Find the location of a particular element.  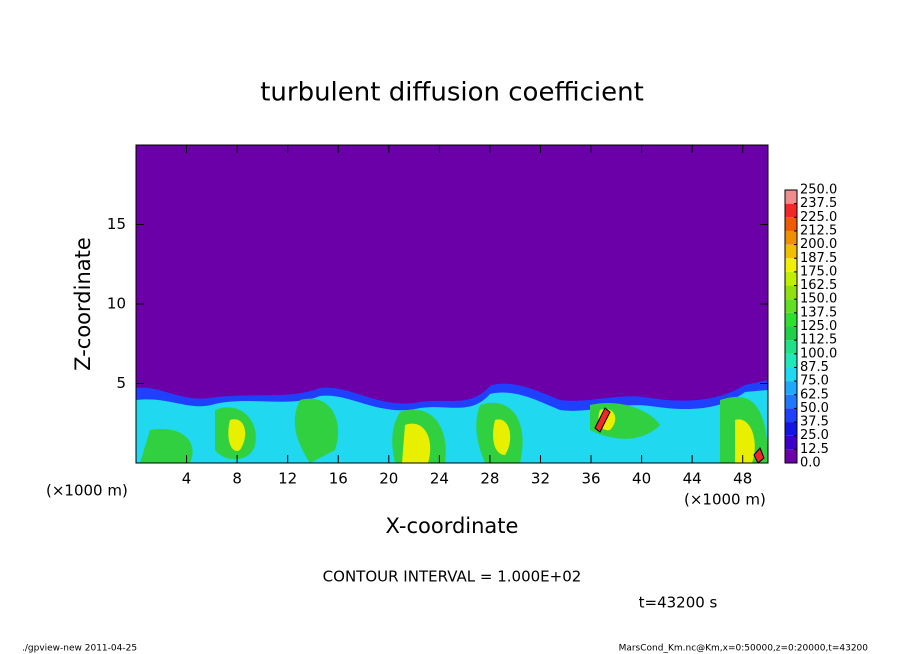

x-tick-label: 20 is located at coordinates (388, 479).